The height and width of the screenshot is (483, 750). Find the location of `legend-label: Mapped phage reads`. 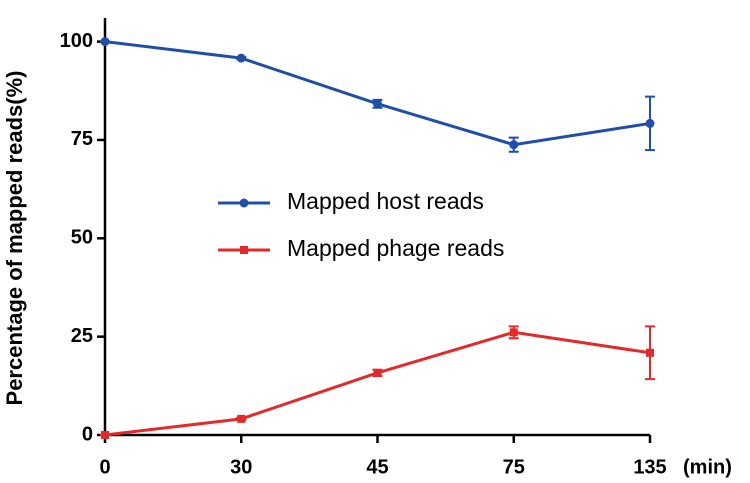

legend-label: Mapped phage reads is located at coordinates (395, 248).